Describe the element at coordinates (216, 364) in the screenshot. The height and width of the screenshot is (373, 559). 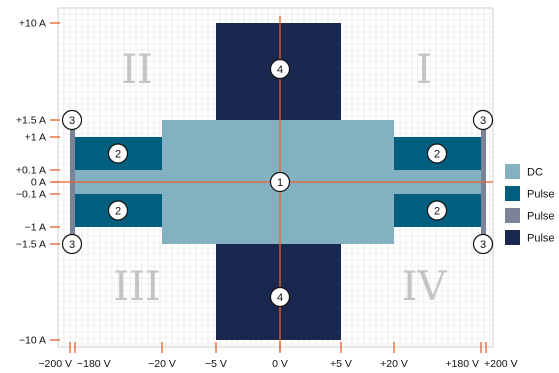
I see `x-tick-label: −5 V` at that location.